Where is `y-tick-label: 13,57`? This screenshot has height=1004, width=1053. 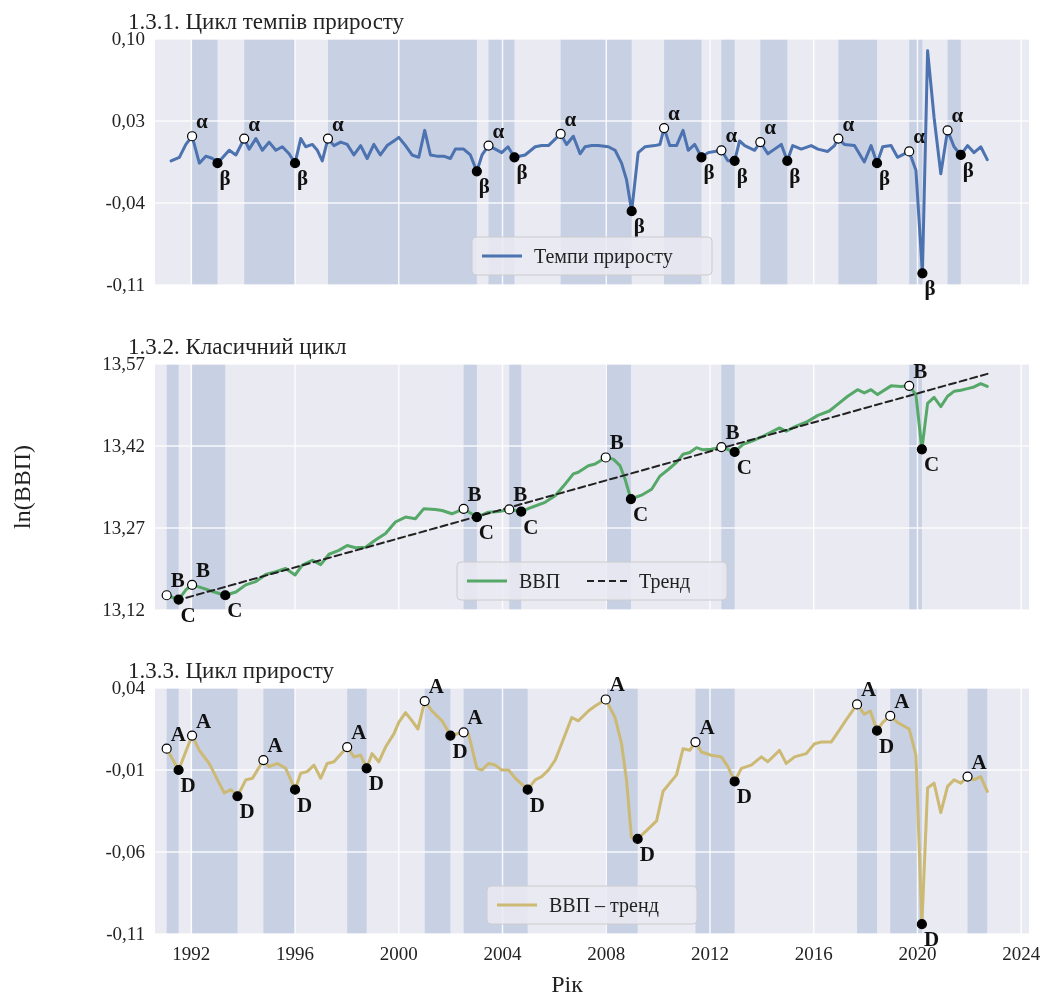 y-tick-label: 13,57 is located at coordinates (123, 363).